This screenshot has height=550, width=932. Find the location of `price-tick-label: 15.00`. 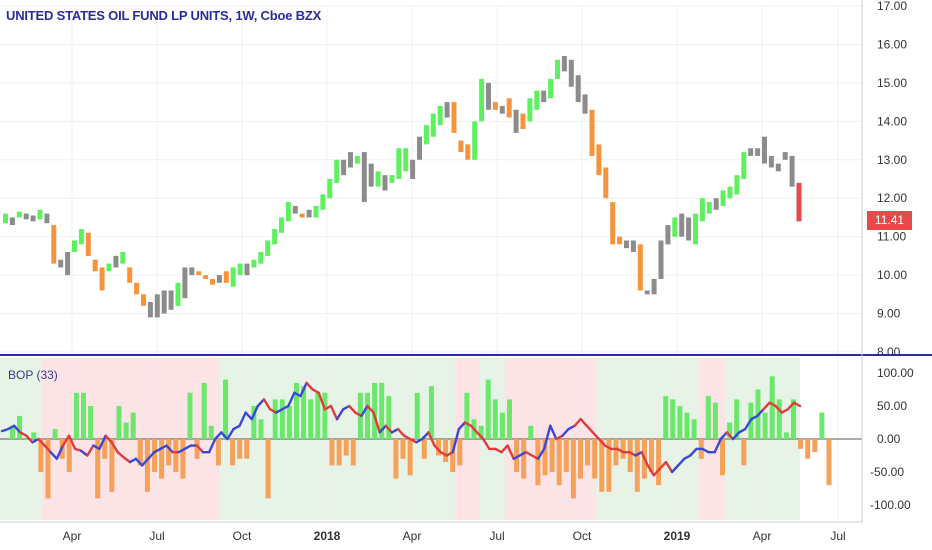

price-tick-label: 15.00 is located at coordinates (892, 83).